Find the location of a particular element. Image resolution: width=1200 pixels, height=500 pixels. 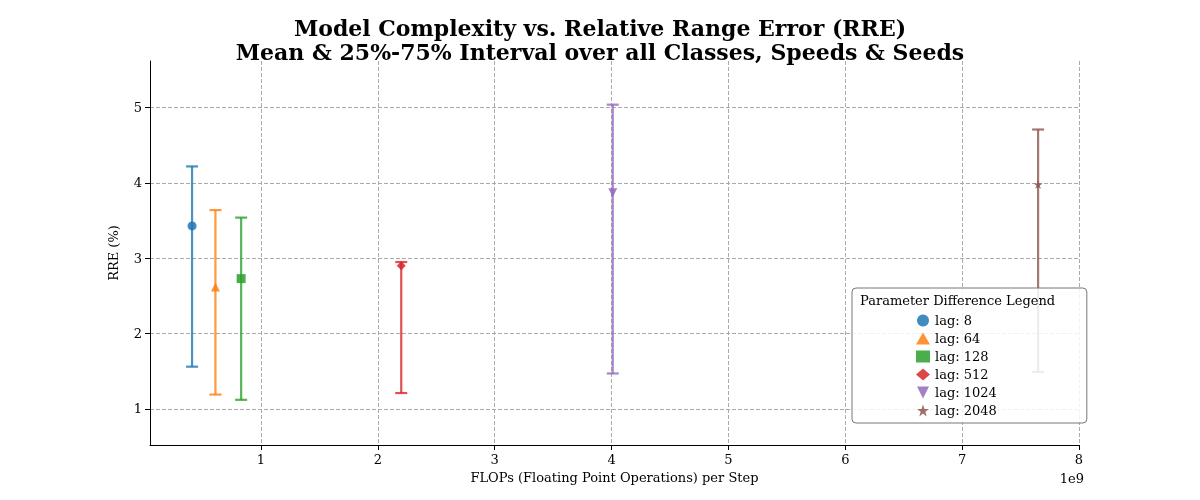

chart-title: Model Complexity vs. Relative Range Error (RRE) is located at coordinates (600, 28).